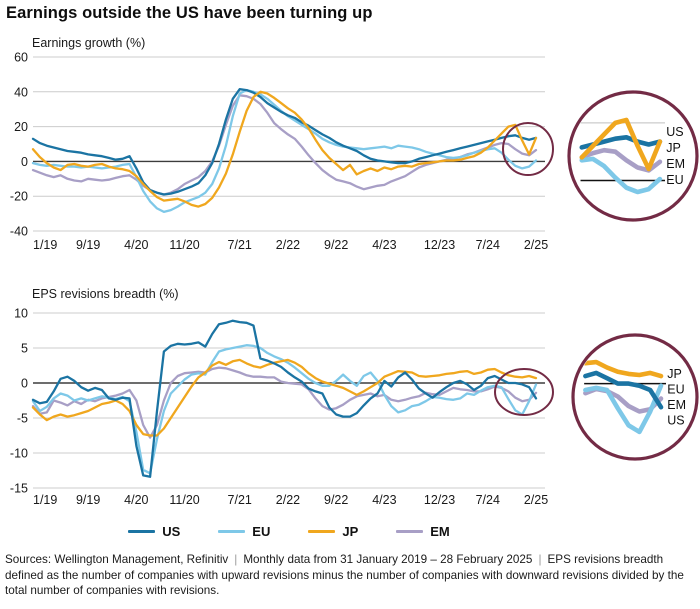 This screenshot has width=700, height=609. What do you see at coordinates (289, 531) in the screenshot?
I see `legend: US EU JP EM` at bounding box center [289, 531].